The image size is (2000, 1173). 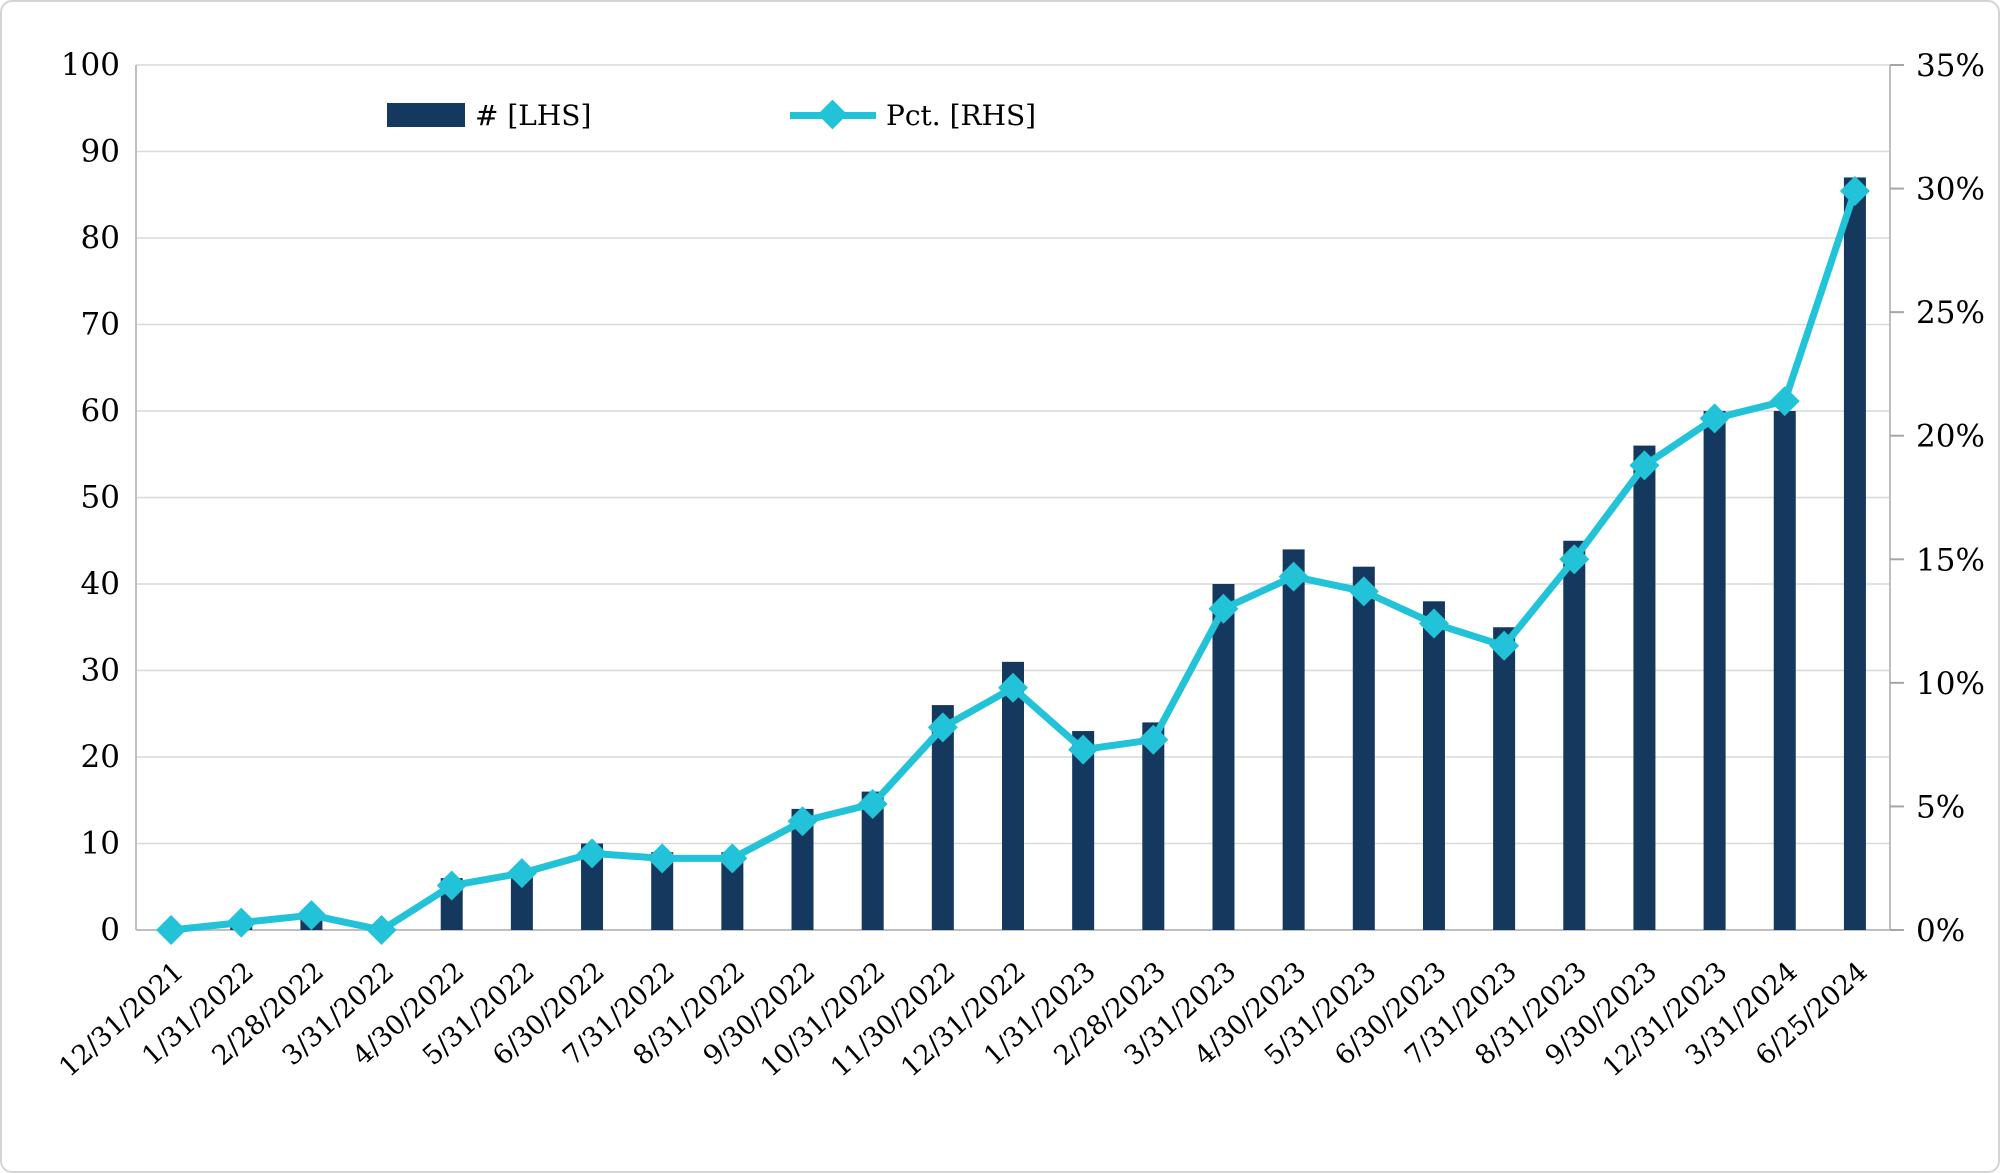 What do you see at coordinates (100, 498) in the screenshot?
I see `left-axis-tick-label: 50` at bounding box center [100, 498].